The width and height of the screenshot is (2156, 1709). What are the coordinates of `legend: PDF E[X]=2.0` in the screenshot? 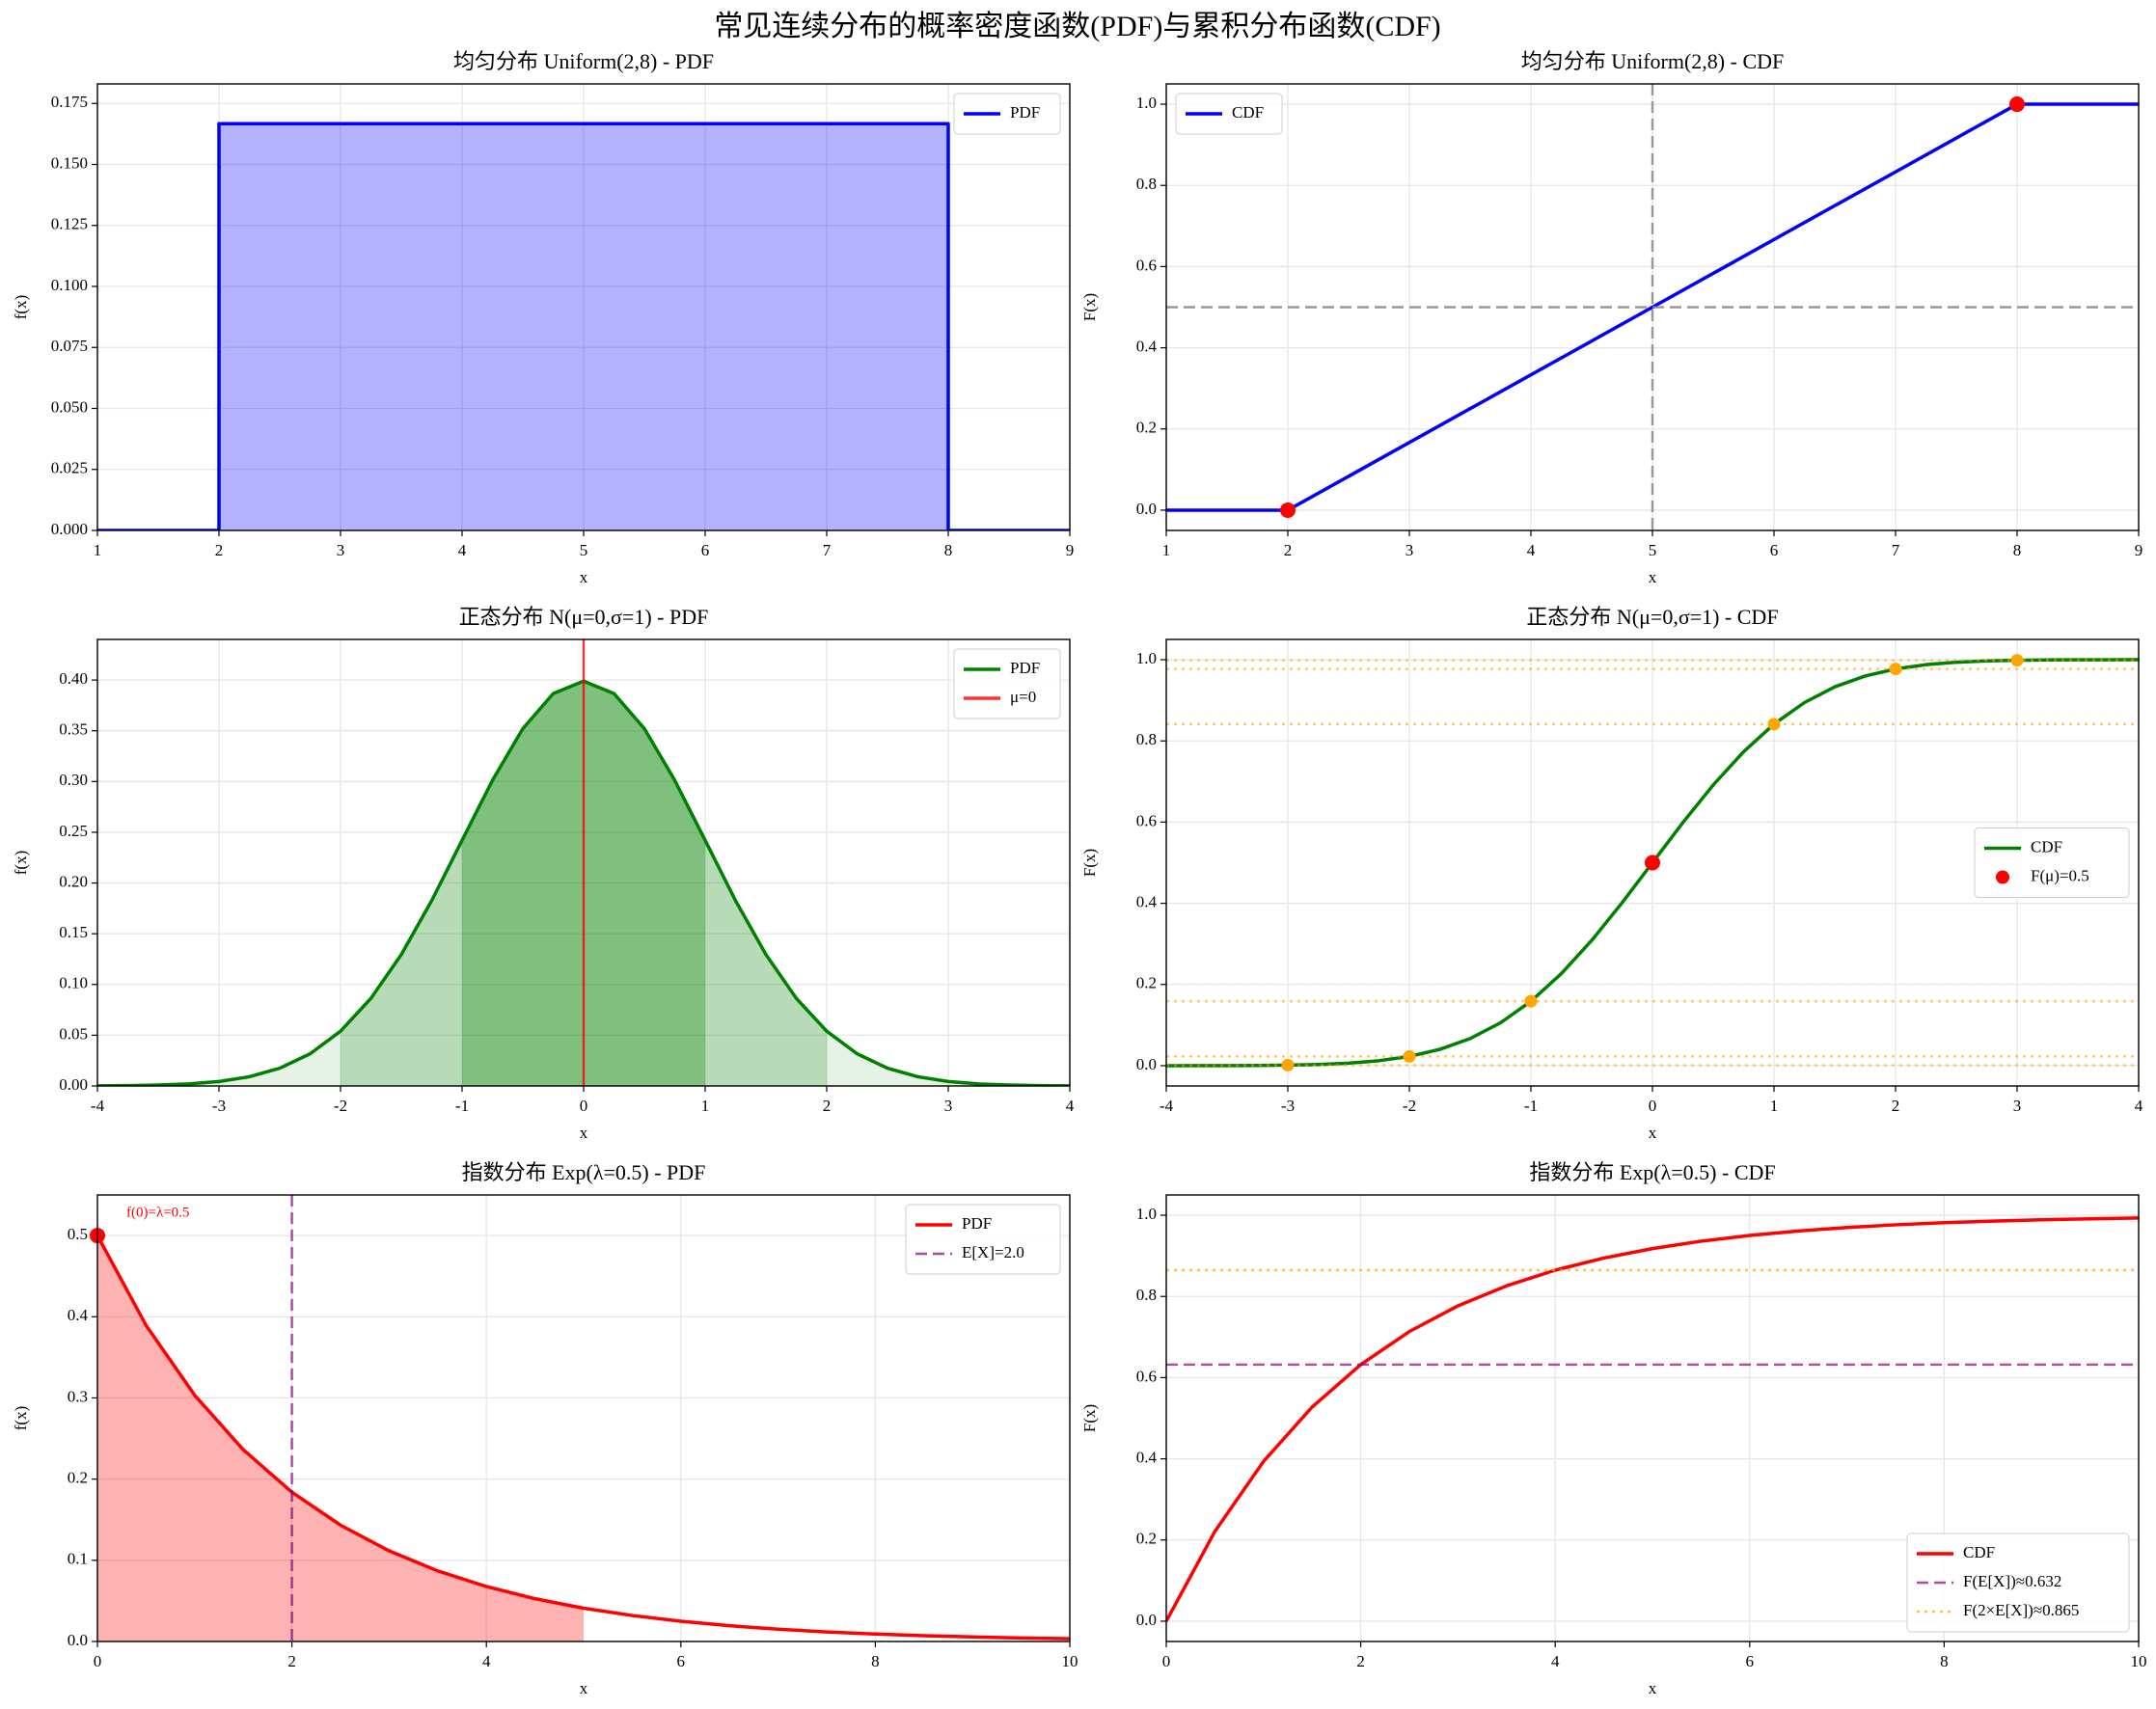 It's located at (983, 1239).